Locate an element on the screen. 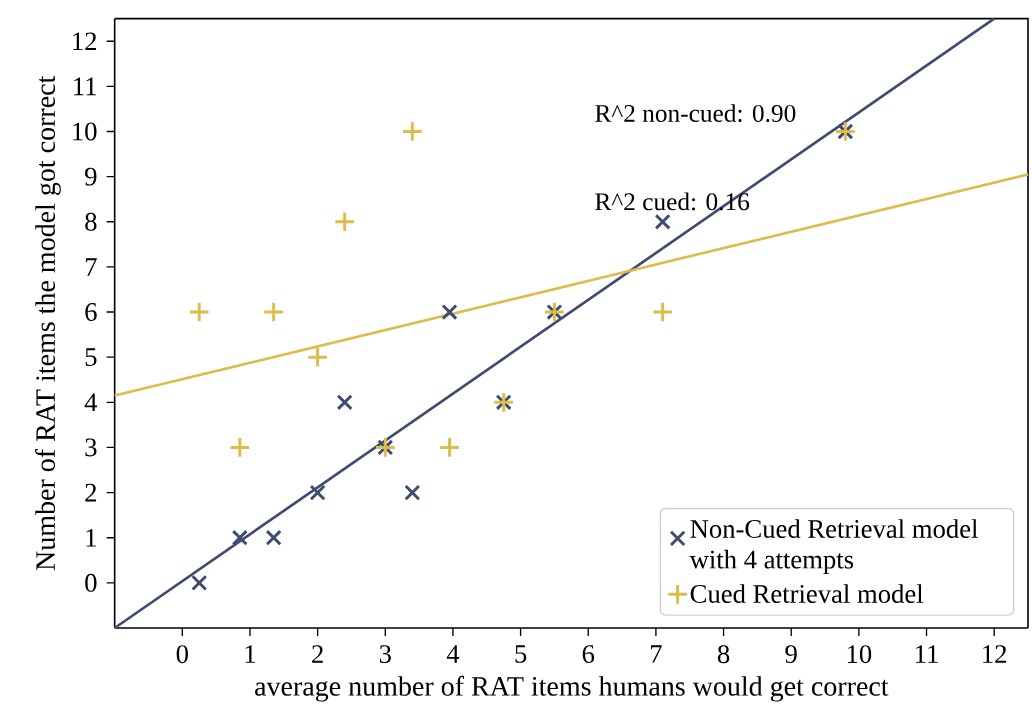 Image resolution: width=1032 pixels, height=720 pixels. x-tick-label: 8 is located at coordinates (723, 654).